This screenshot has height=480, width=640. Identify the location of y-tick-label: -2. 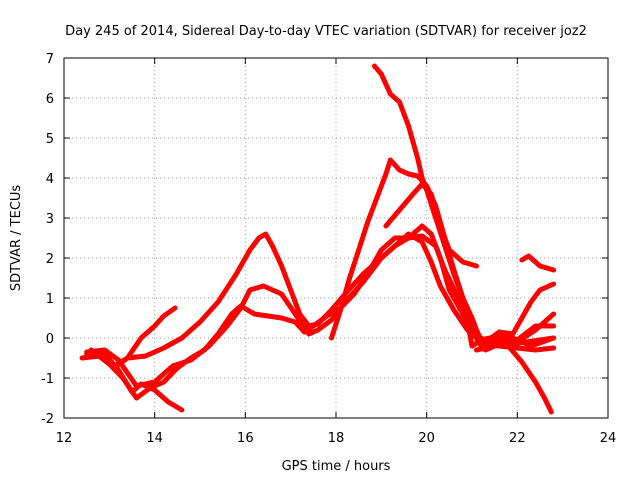
(47, 419).